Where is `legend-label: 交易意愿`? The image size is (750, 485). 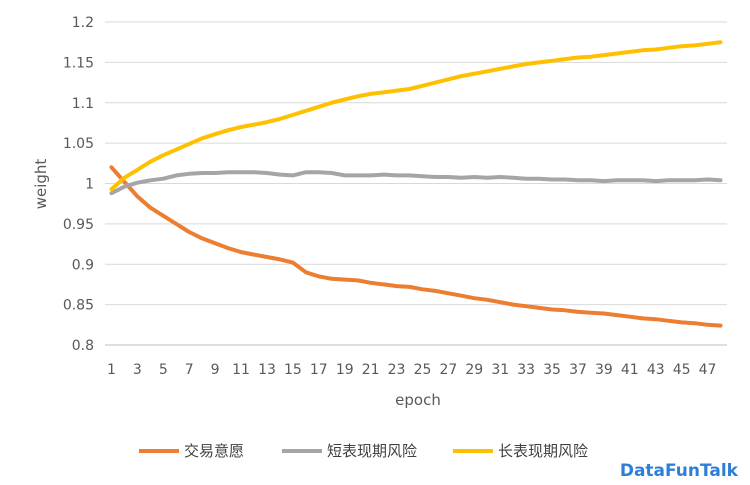 legend-label: 交易意愿 is located at coordinates (214, 451).